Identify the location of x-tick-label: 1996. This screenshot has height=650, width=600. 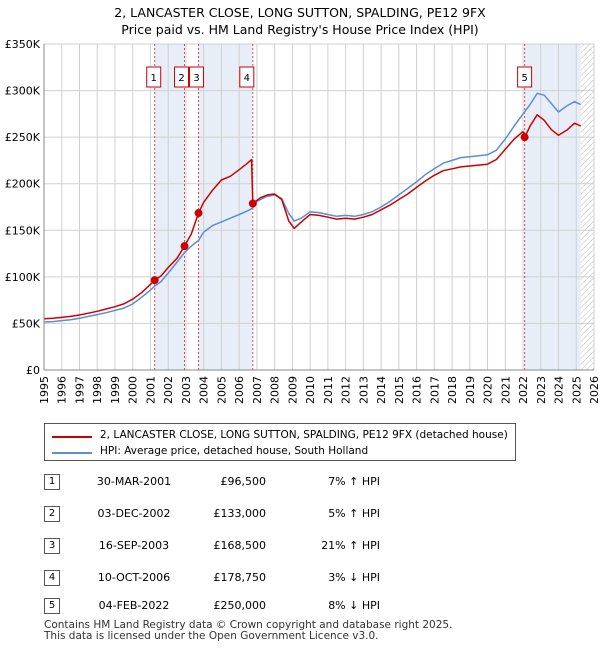
(62, 390).